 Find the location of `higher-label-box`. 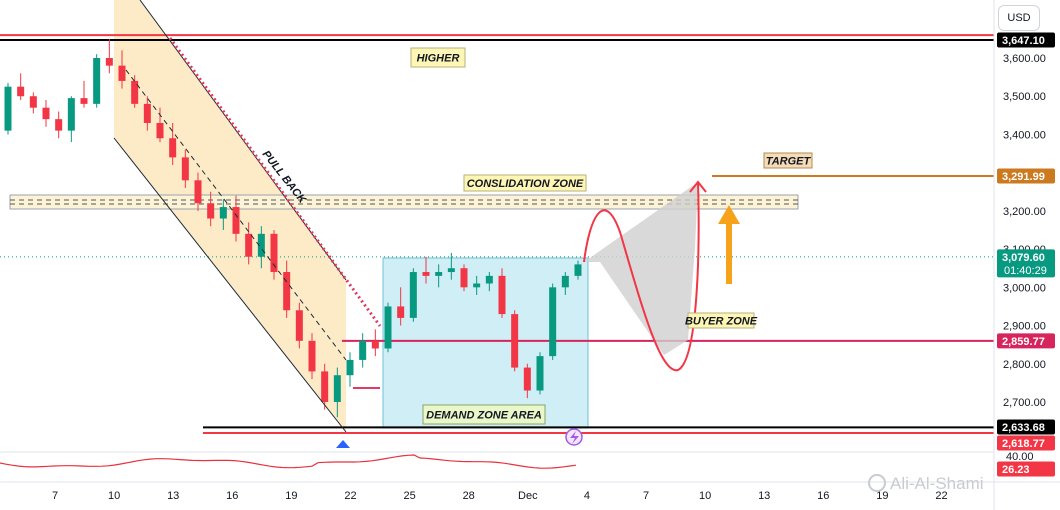

higher-label-box is located at coordinates (438, 57).